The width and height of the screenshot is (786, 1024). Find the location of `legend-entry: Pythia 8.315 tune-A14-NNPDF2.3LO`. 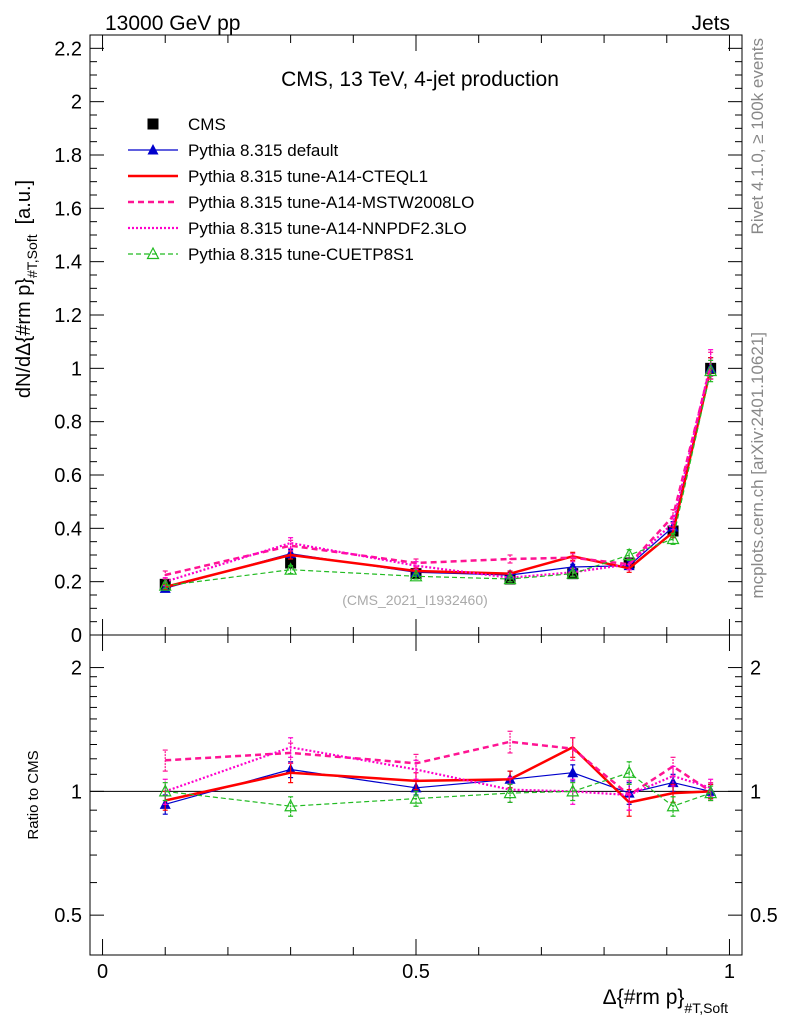

legend-entry: Pythia 8.315 tune-A14-NNPDF2.3LO is located at coordinates (297, 228).